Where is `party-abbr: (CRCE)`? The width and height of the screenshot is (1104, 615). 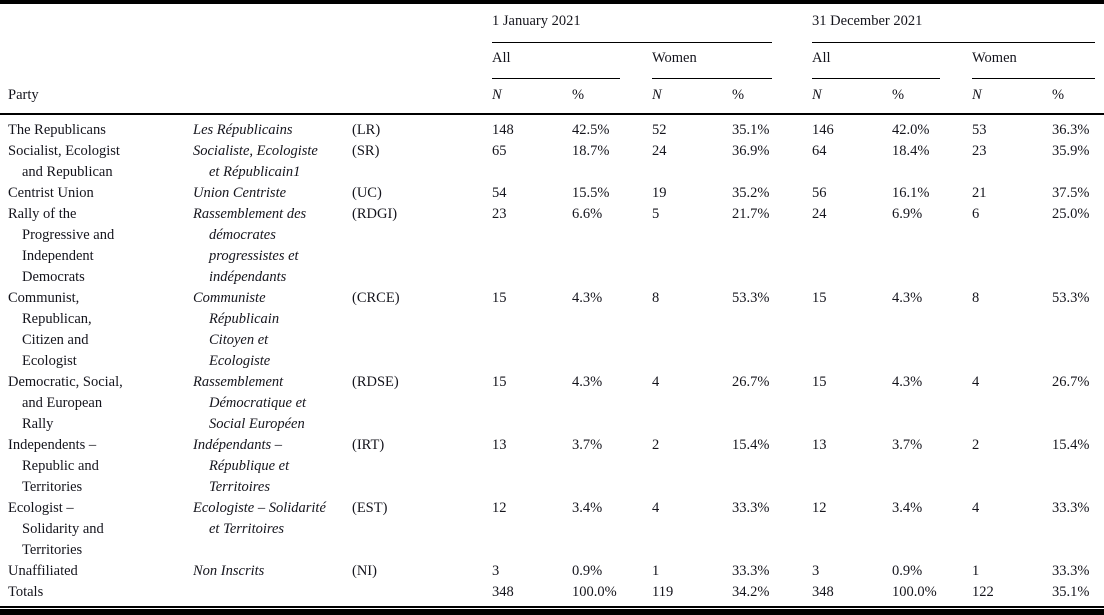
party-abbr: (CRCE) is located at coordinates (376, 298).